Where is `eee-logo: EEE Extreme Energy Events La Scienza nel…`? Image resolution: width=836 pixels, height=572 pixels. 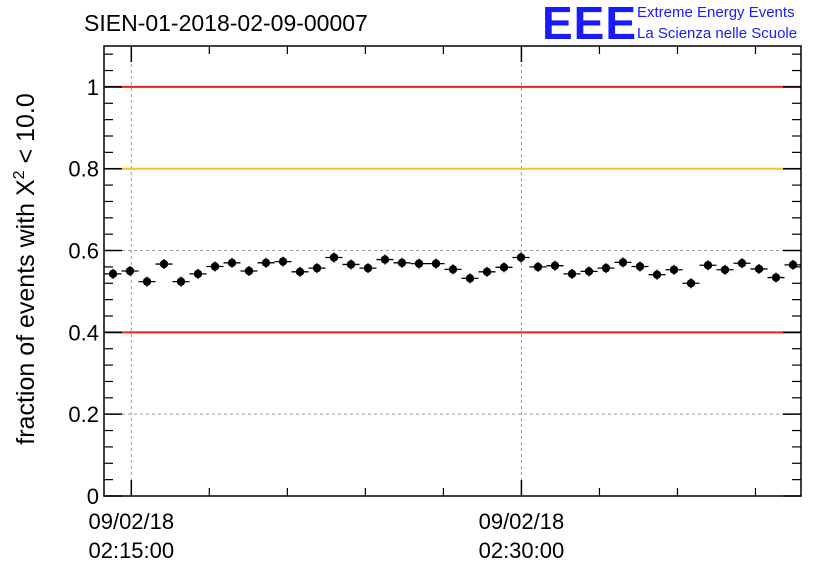
eee-logo: EEE Extreme Energy Events La Scienza nel… is located at coordinates (687, 24).